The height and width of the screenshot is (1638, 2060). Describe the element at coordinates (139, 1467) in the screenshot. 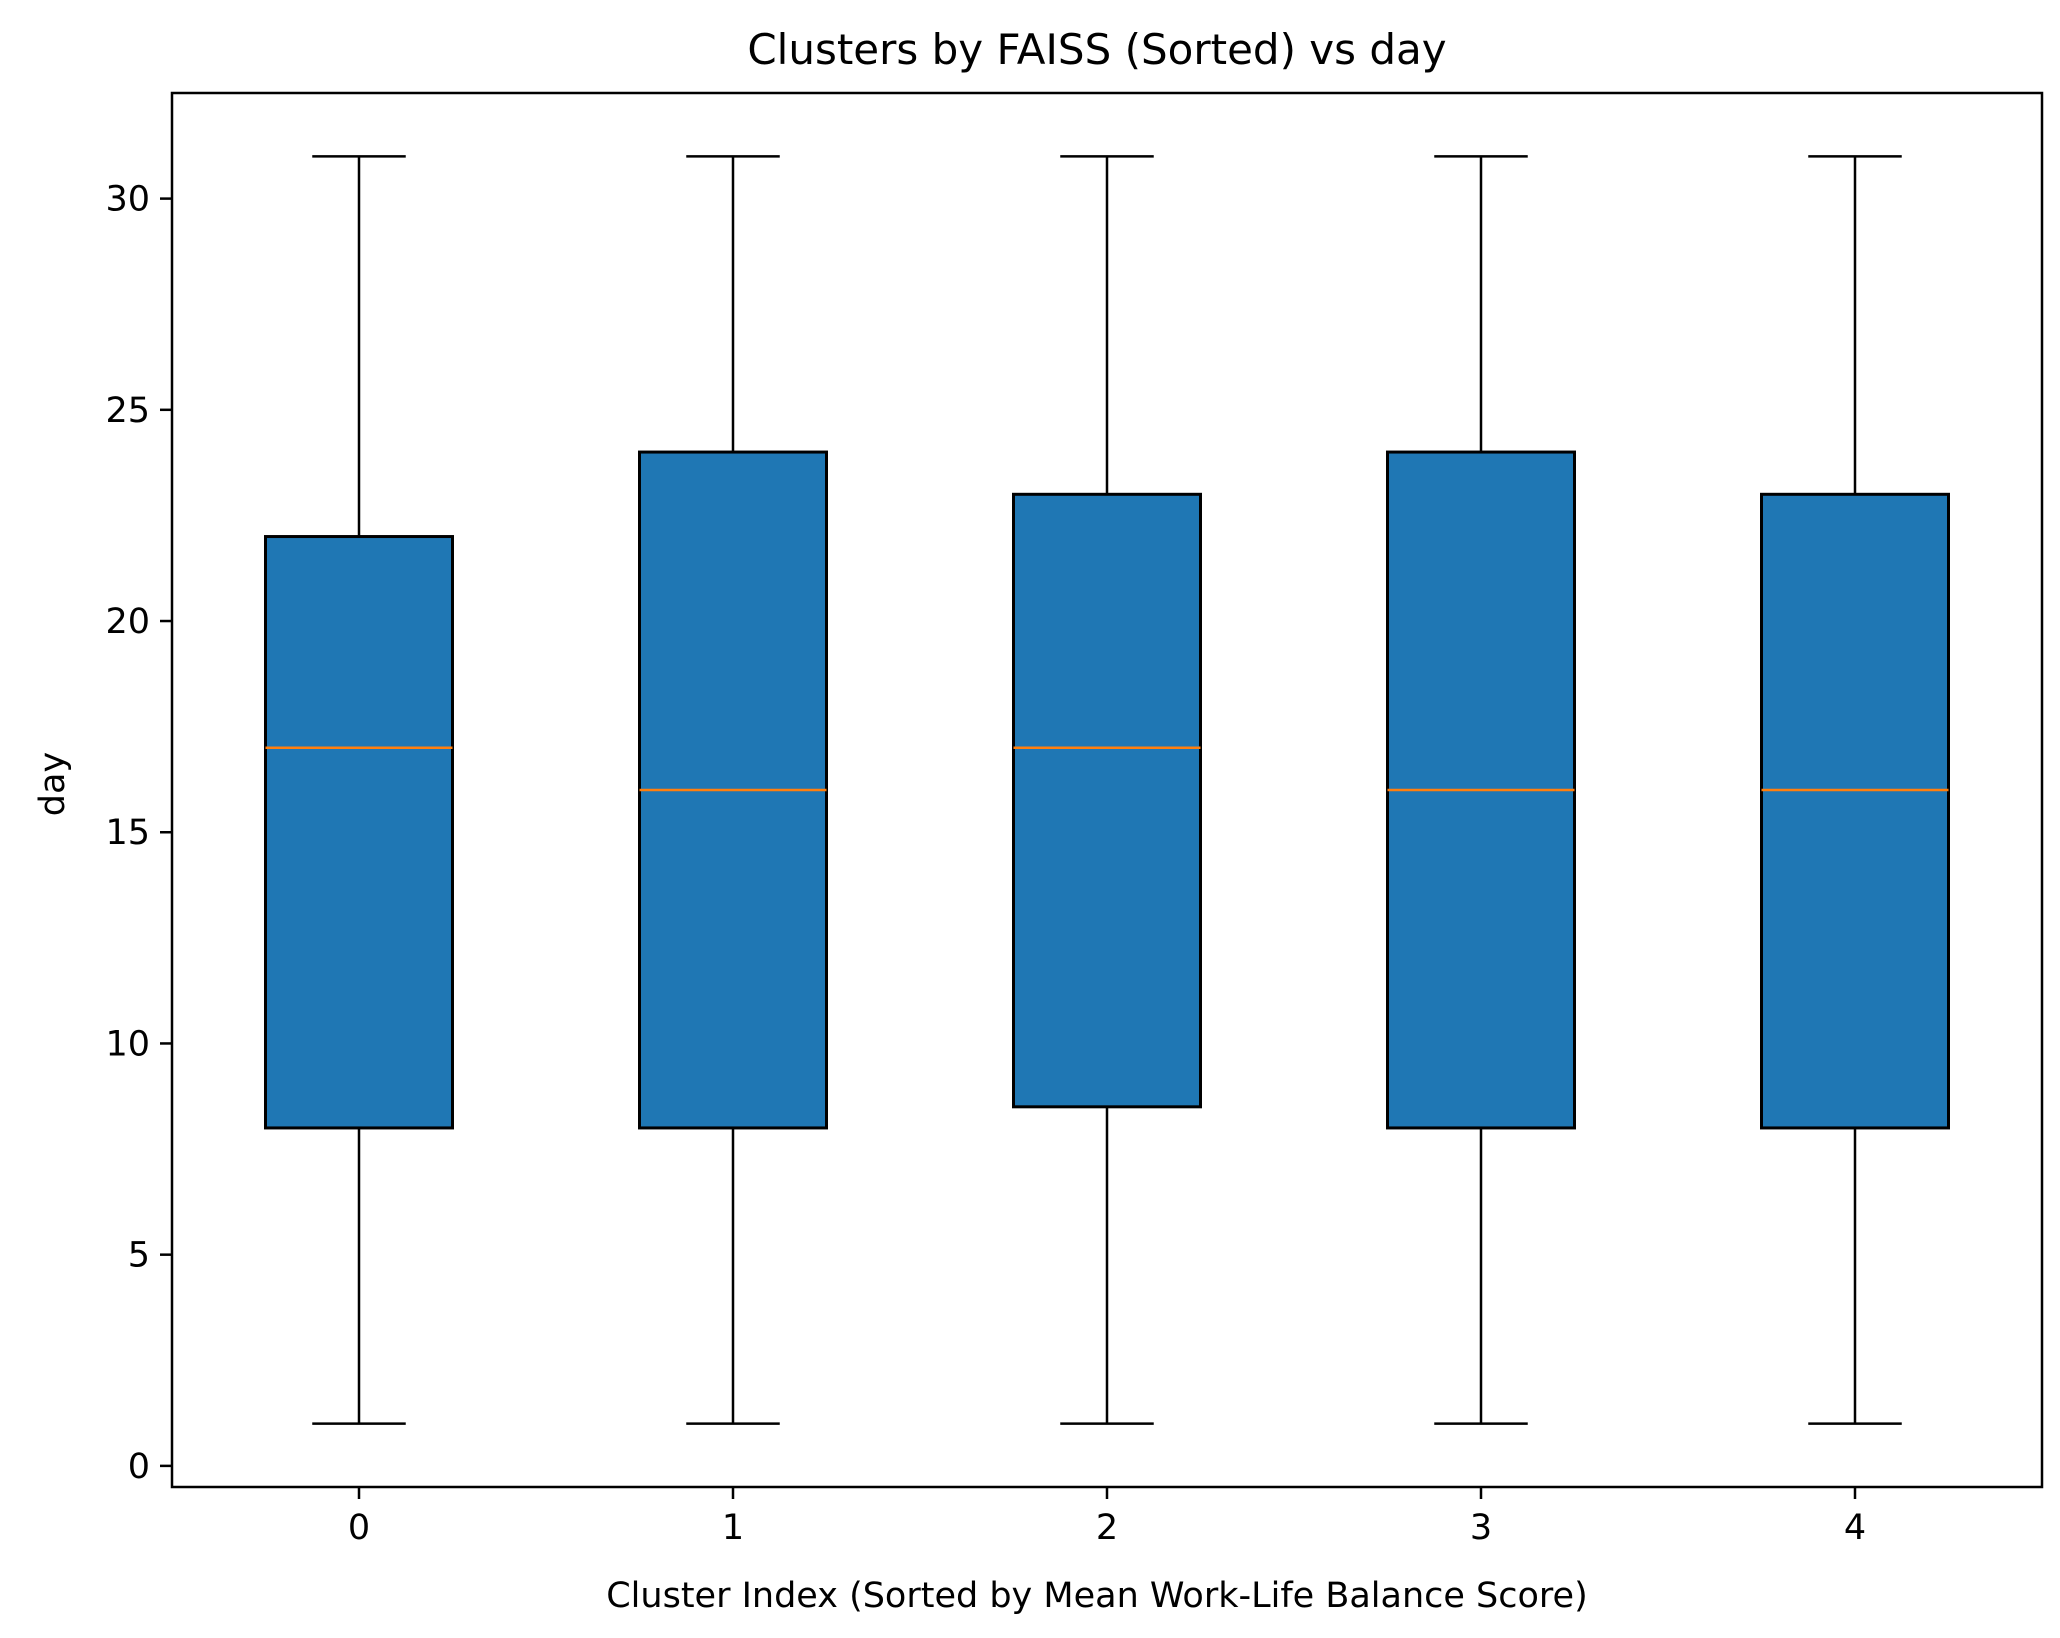

I see `y-tick-label: 0` at that location.